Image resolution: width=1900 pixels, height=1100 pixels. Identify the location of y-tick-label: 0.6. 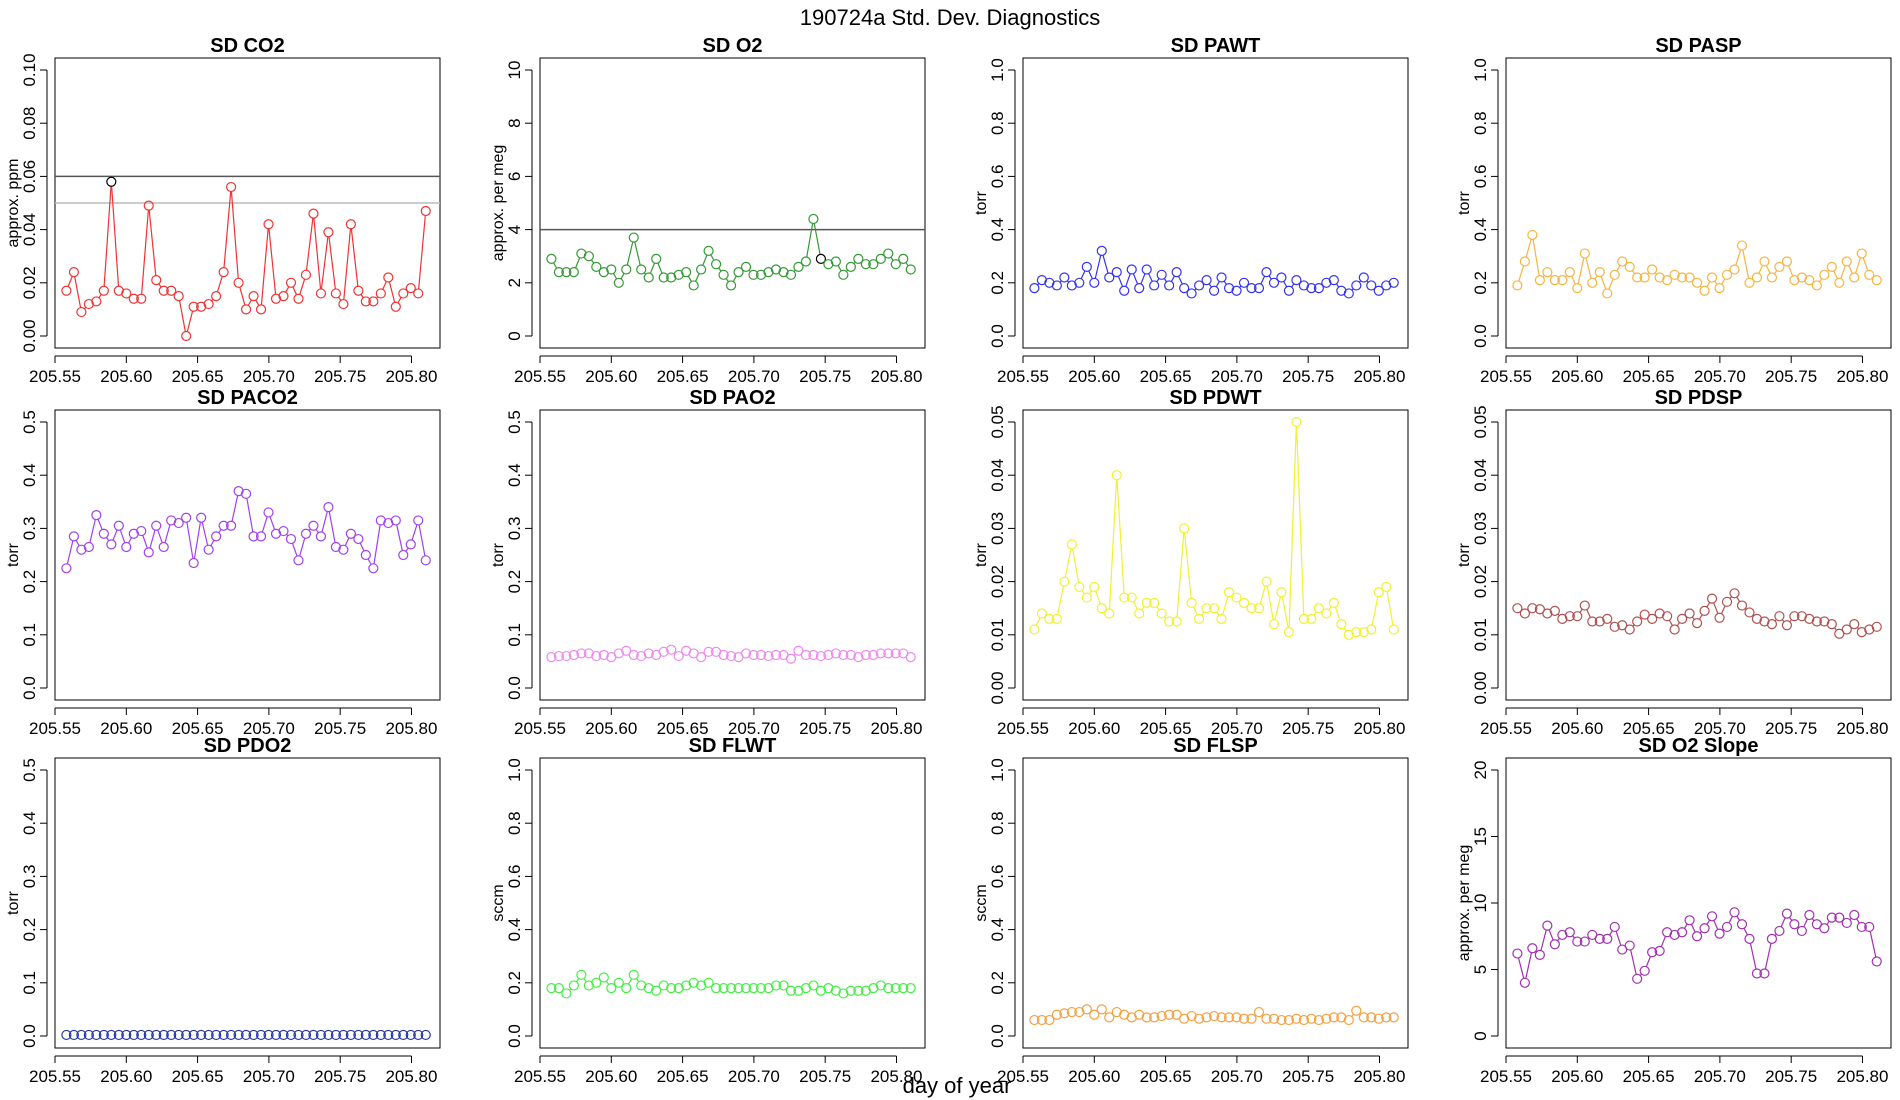
(997, 877).